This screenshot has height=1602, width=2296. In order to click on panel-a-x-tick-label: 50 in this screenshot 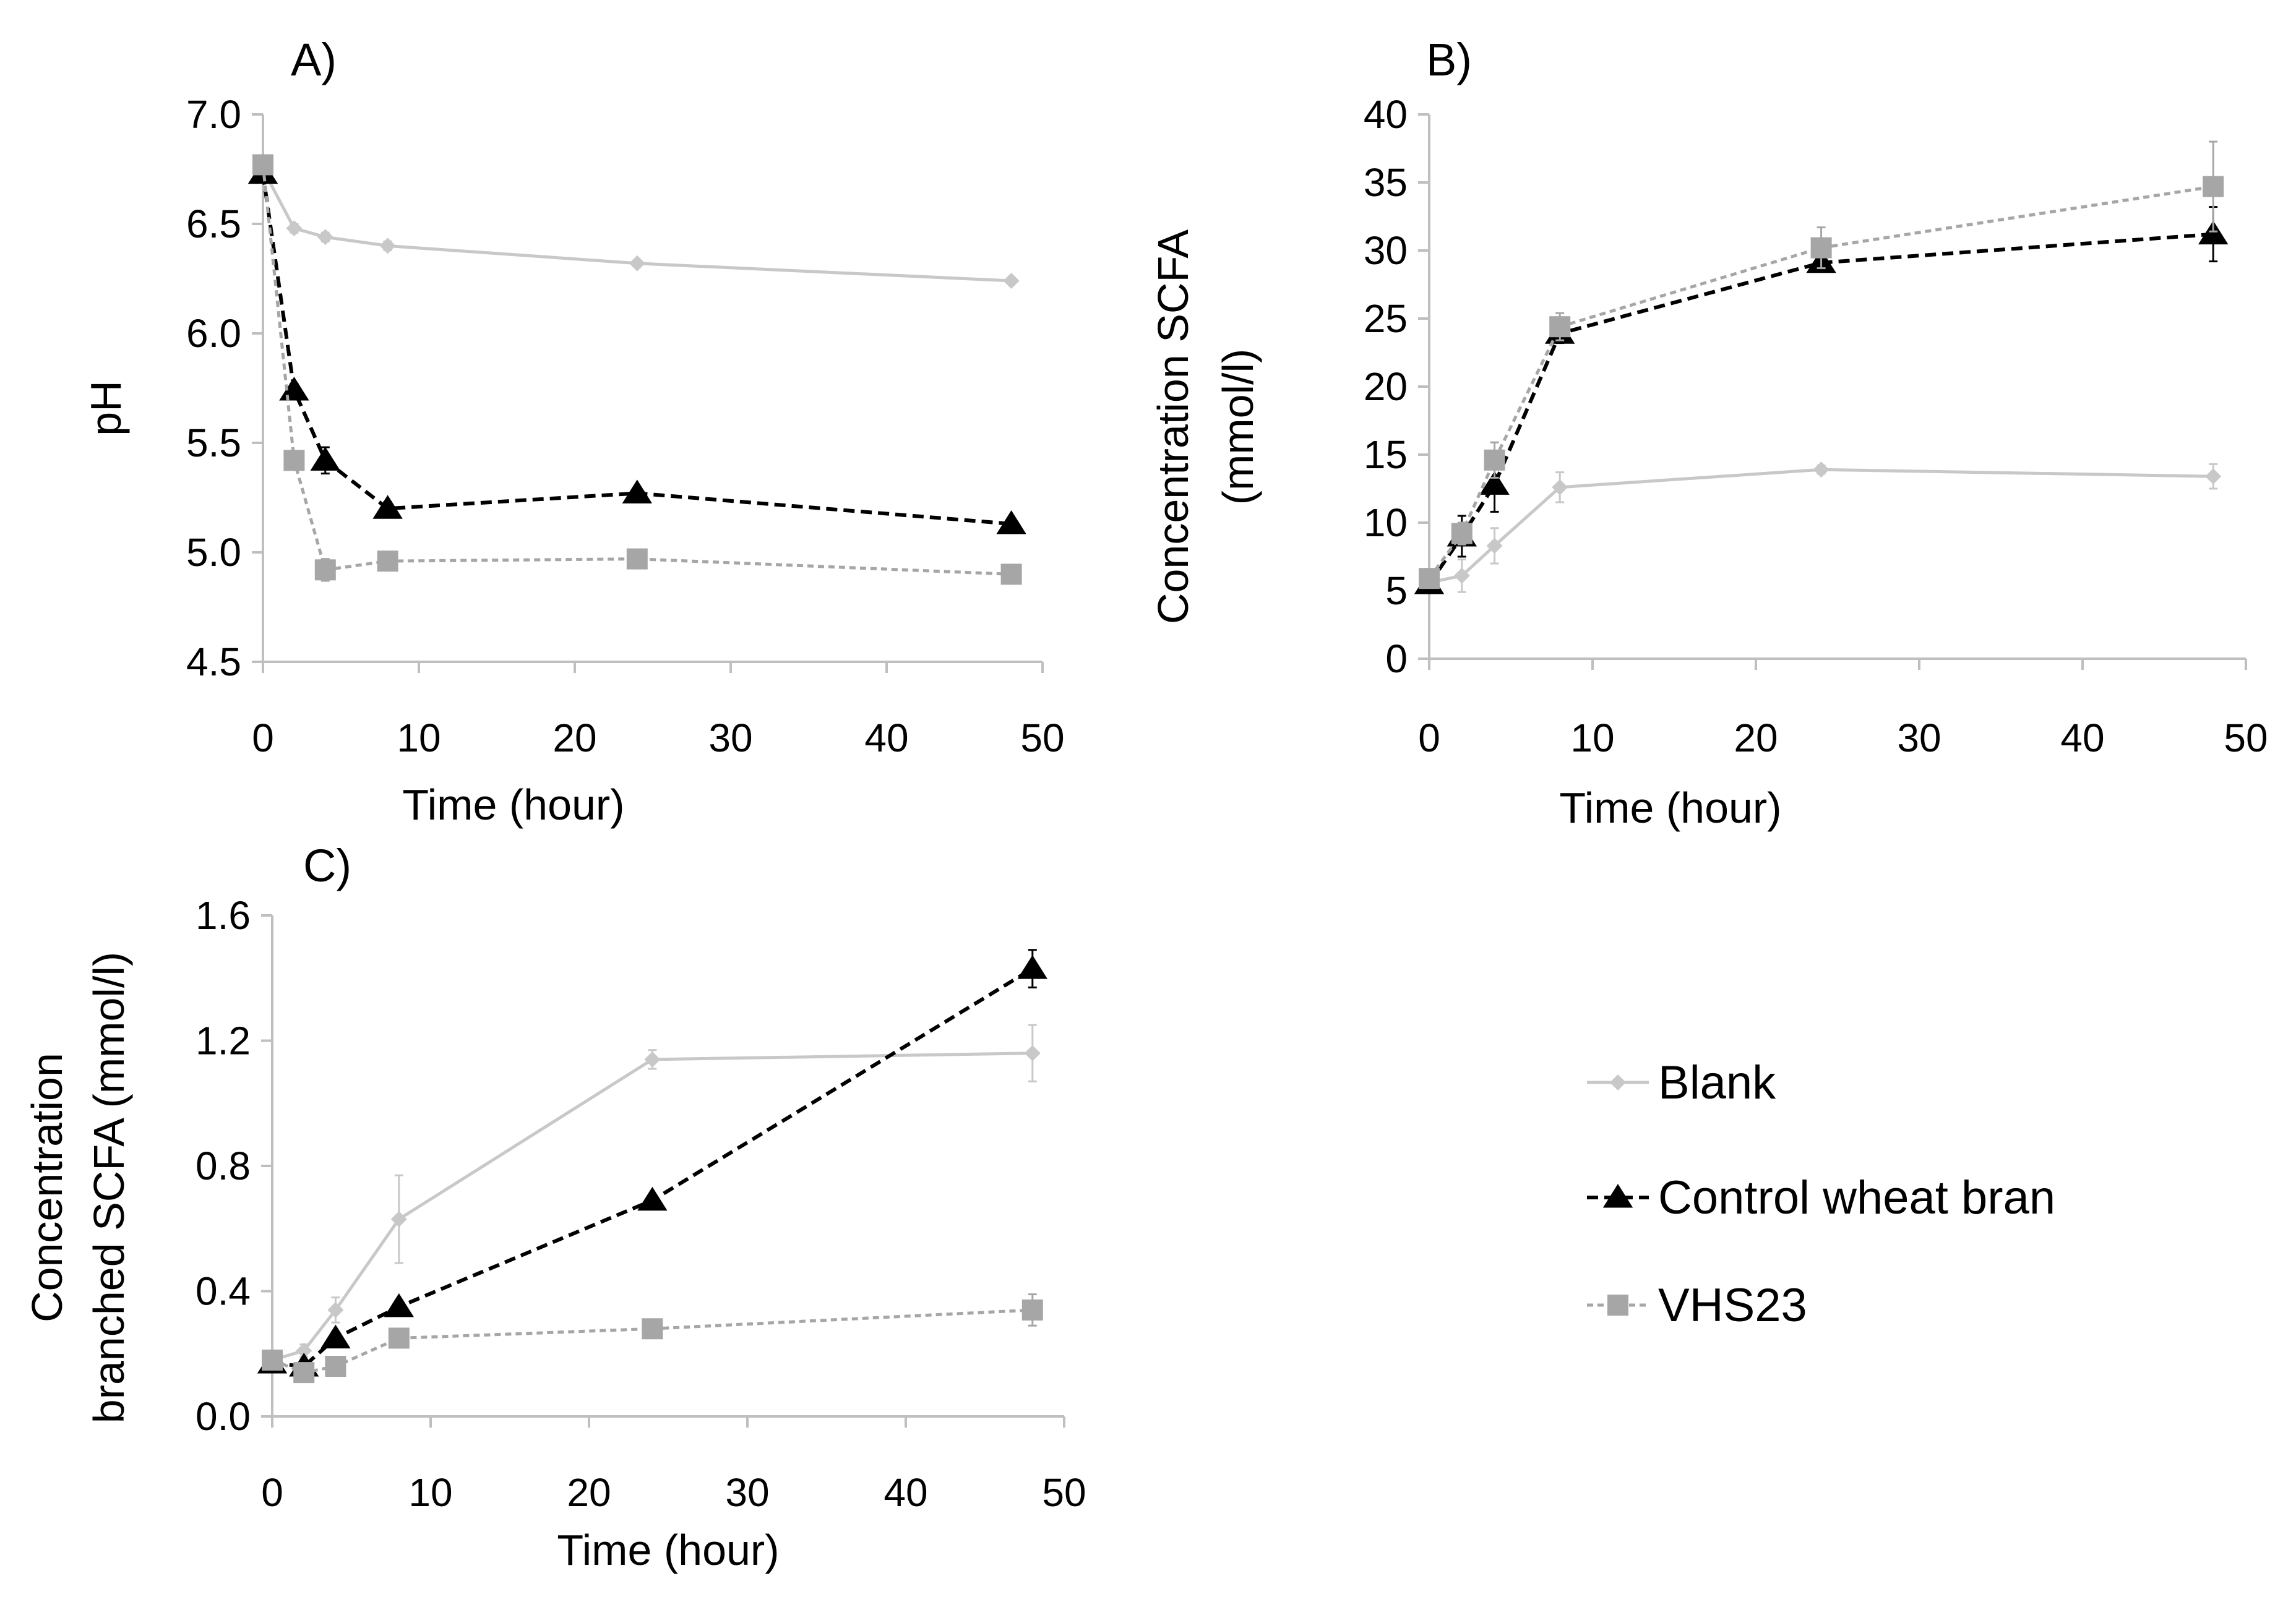, I will do `click(1042, 738)`.